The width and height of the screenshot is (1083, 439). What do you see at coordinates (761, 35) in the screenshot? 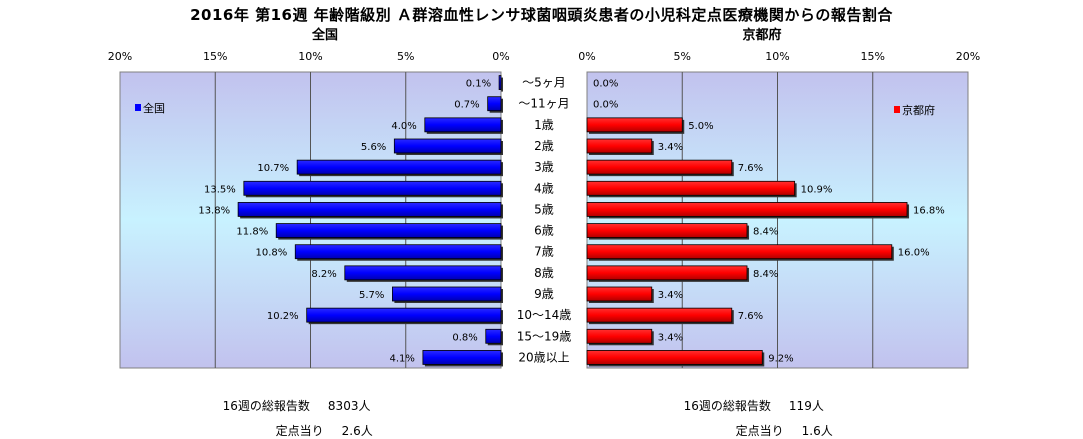
I see `right-panel-title: 京都府` at bounding box center [761, 35].